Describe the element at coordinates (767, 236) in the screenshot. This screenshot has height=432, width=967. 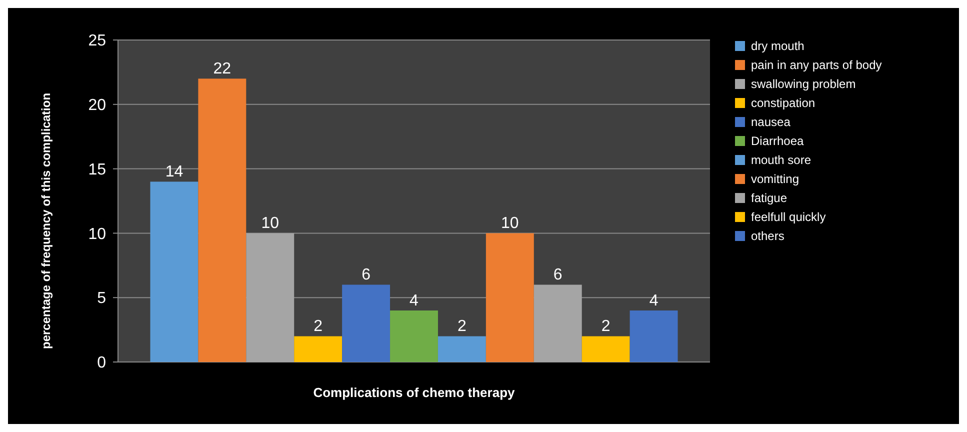
I see `legend-label: others` at that location.